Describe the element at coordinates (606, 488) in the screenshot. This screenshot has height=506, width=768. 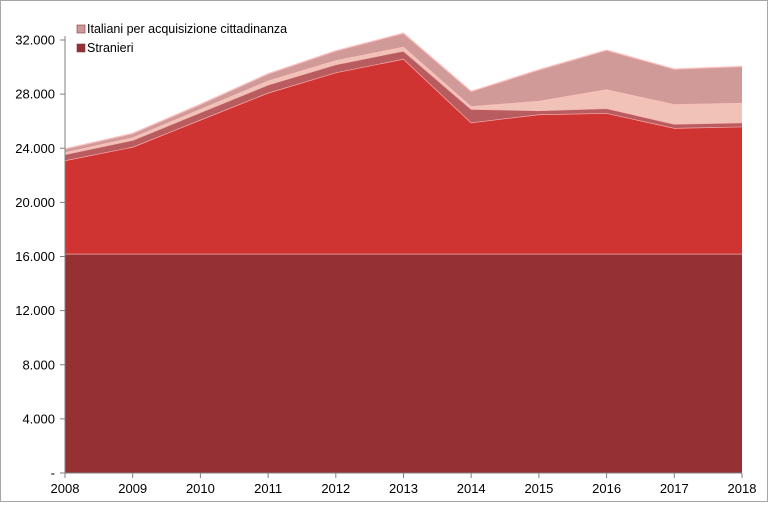
I see `x-tick-label: 2016` at that location.